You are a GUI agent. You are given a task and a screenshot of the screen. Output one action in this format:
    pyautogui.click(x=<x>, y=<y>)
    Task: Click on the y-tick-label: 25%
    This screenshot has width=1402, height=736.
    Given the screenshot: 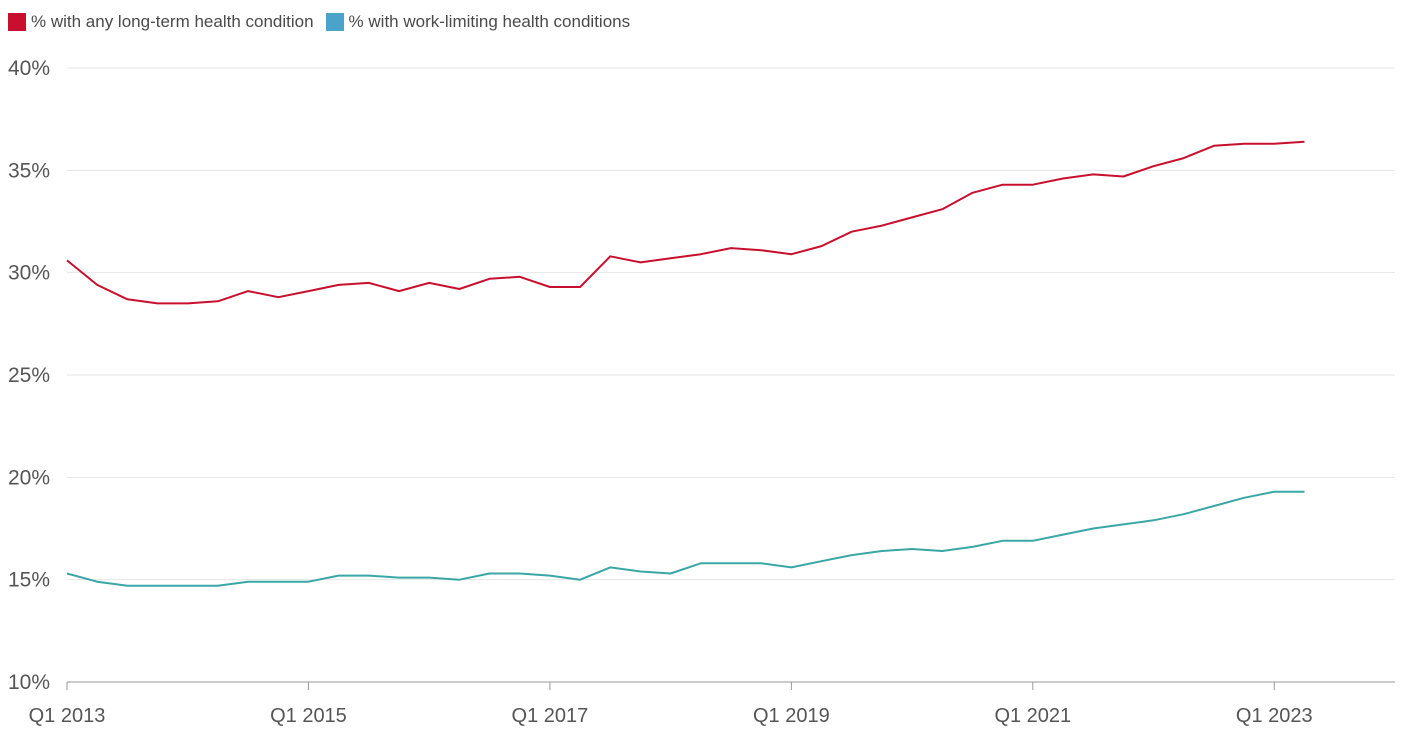 What is the action you would take?
    pyautogui.click(x=29, y=375)
    